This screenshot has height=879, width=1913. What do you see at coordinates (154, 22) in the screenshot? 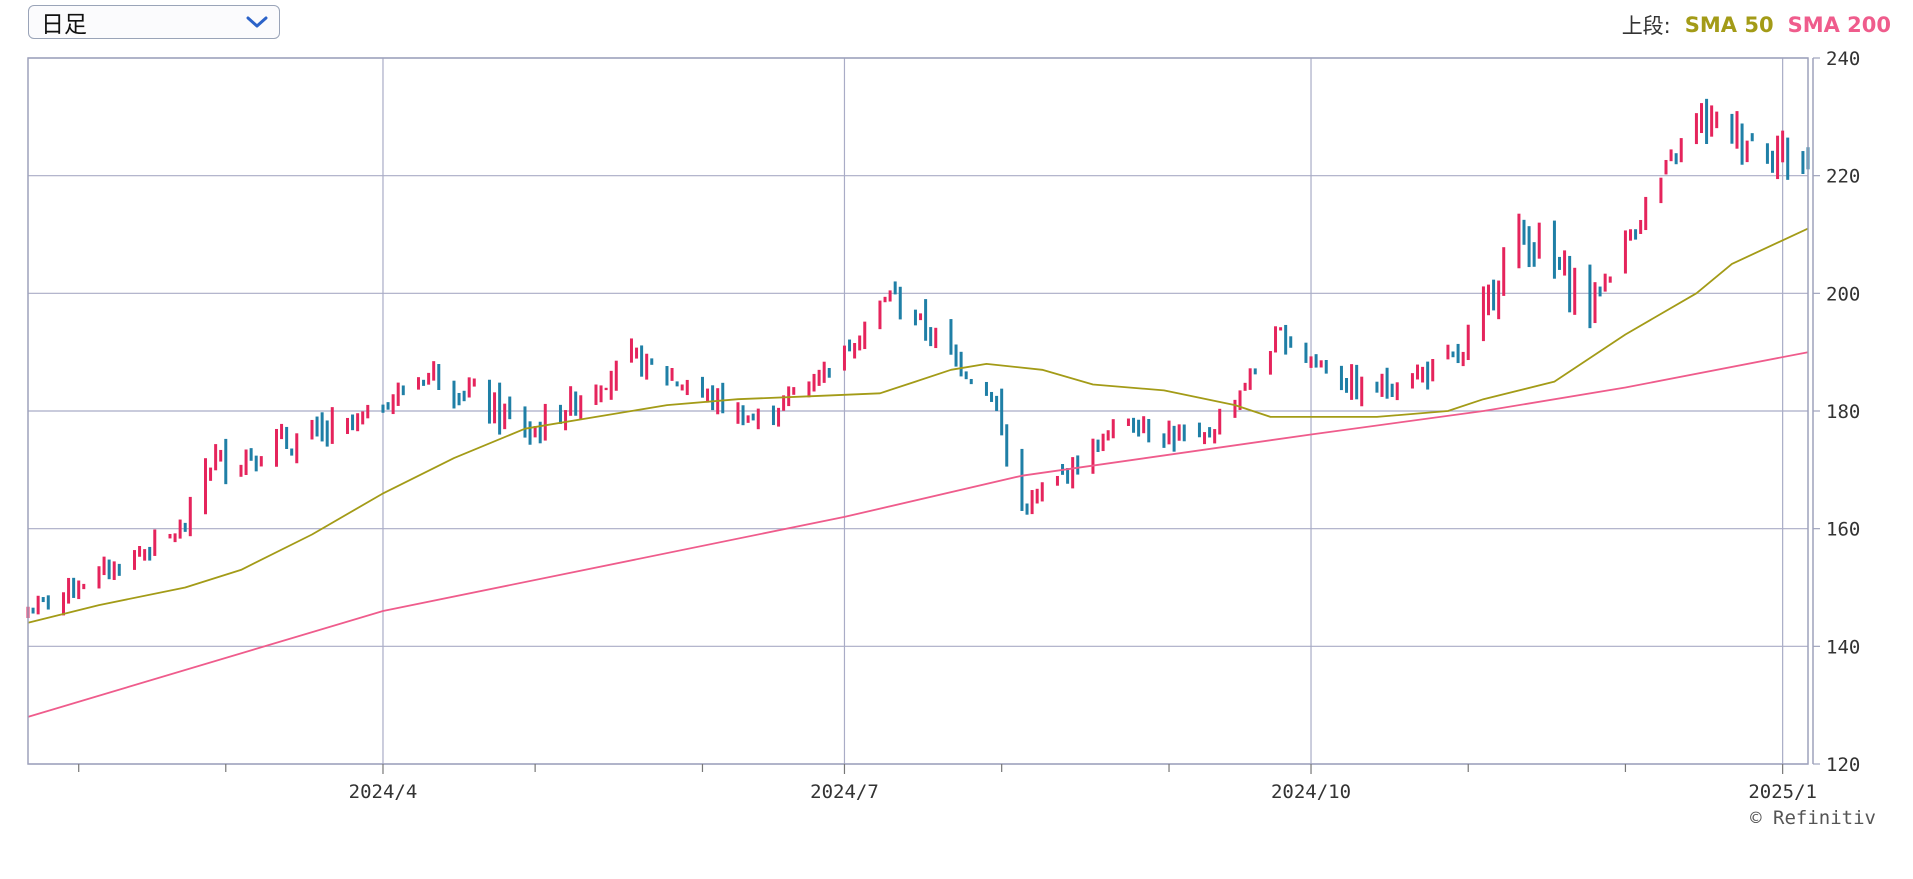
I see `period-select: 日足` at bounding box center [154, 22].